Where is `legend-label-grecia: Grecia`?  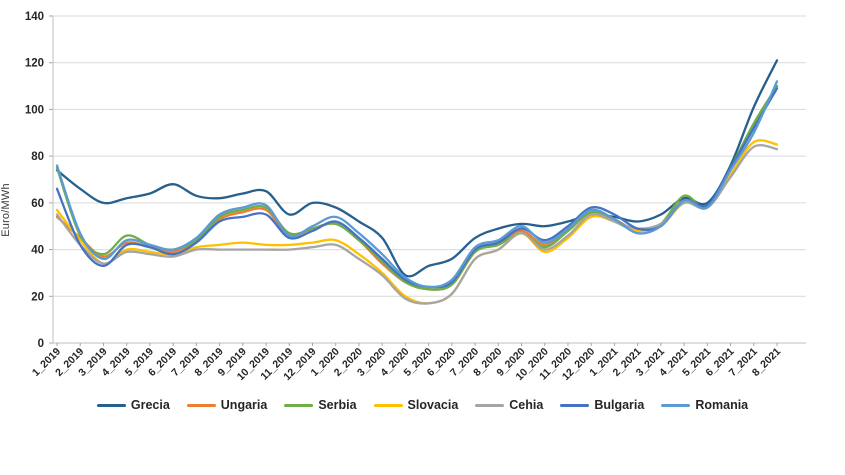
legend-label-grecia: Grecia is located at coordinates (150, 405).